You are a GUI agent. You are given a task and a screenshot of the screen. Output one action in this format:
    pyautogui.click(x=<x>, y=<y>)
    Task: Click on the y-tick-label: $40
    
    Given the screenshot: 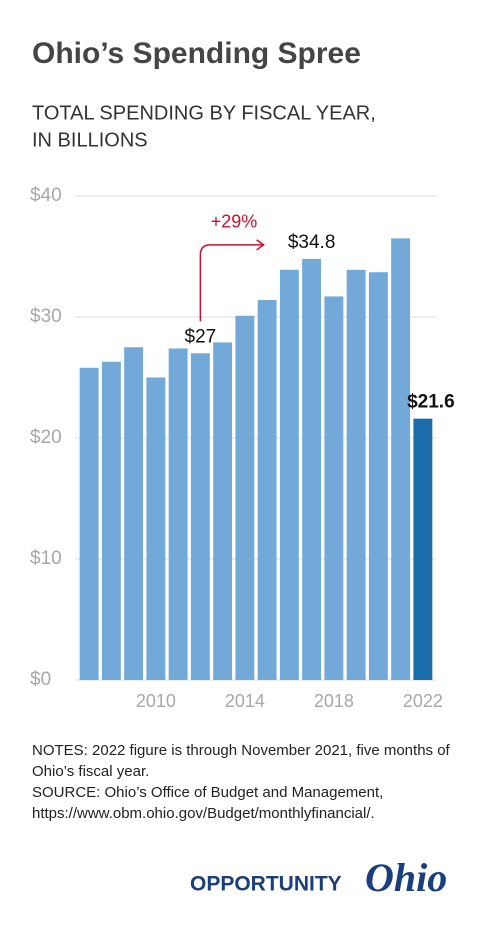 What is the action you would take?
    pyautogui.click(x=46, y=195)
    